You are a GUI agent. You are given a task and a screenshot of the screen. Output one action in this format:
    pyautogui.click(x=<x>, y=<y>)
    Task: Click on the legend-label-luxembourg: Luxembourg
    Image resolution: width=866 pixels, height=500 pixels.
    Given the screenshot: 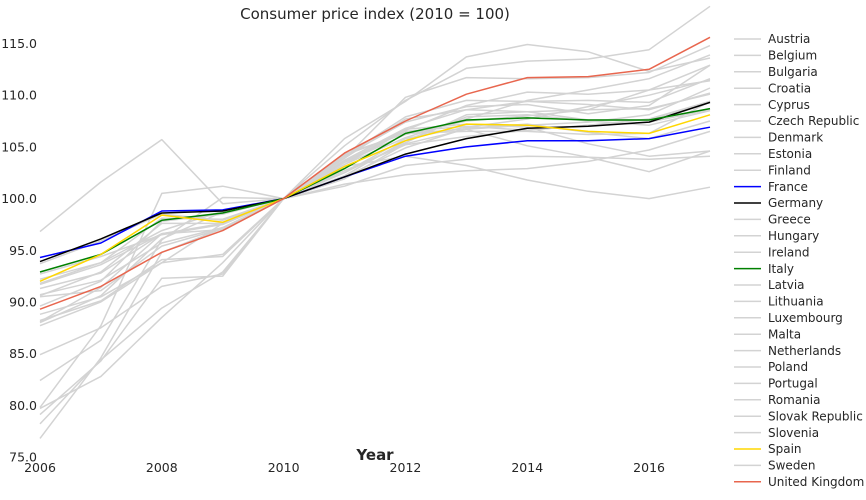 What is the action you would take?
    pyautogui.click(x=805, y=318)
    